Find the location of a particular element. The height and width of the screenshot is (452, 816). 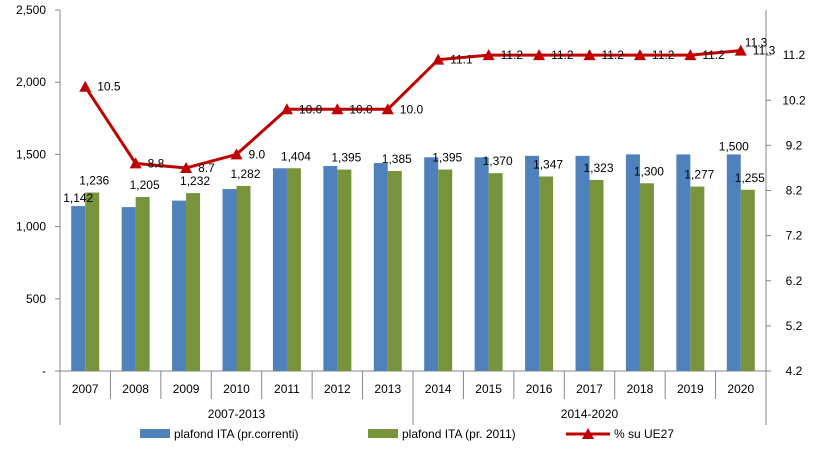

bar-data-label: 1,385 is located at coordinates (397, 159).